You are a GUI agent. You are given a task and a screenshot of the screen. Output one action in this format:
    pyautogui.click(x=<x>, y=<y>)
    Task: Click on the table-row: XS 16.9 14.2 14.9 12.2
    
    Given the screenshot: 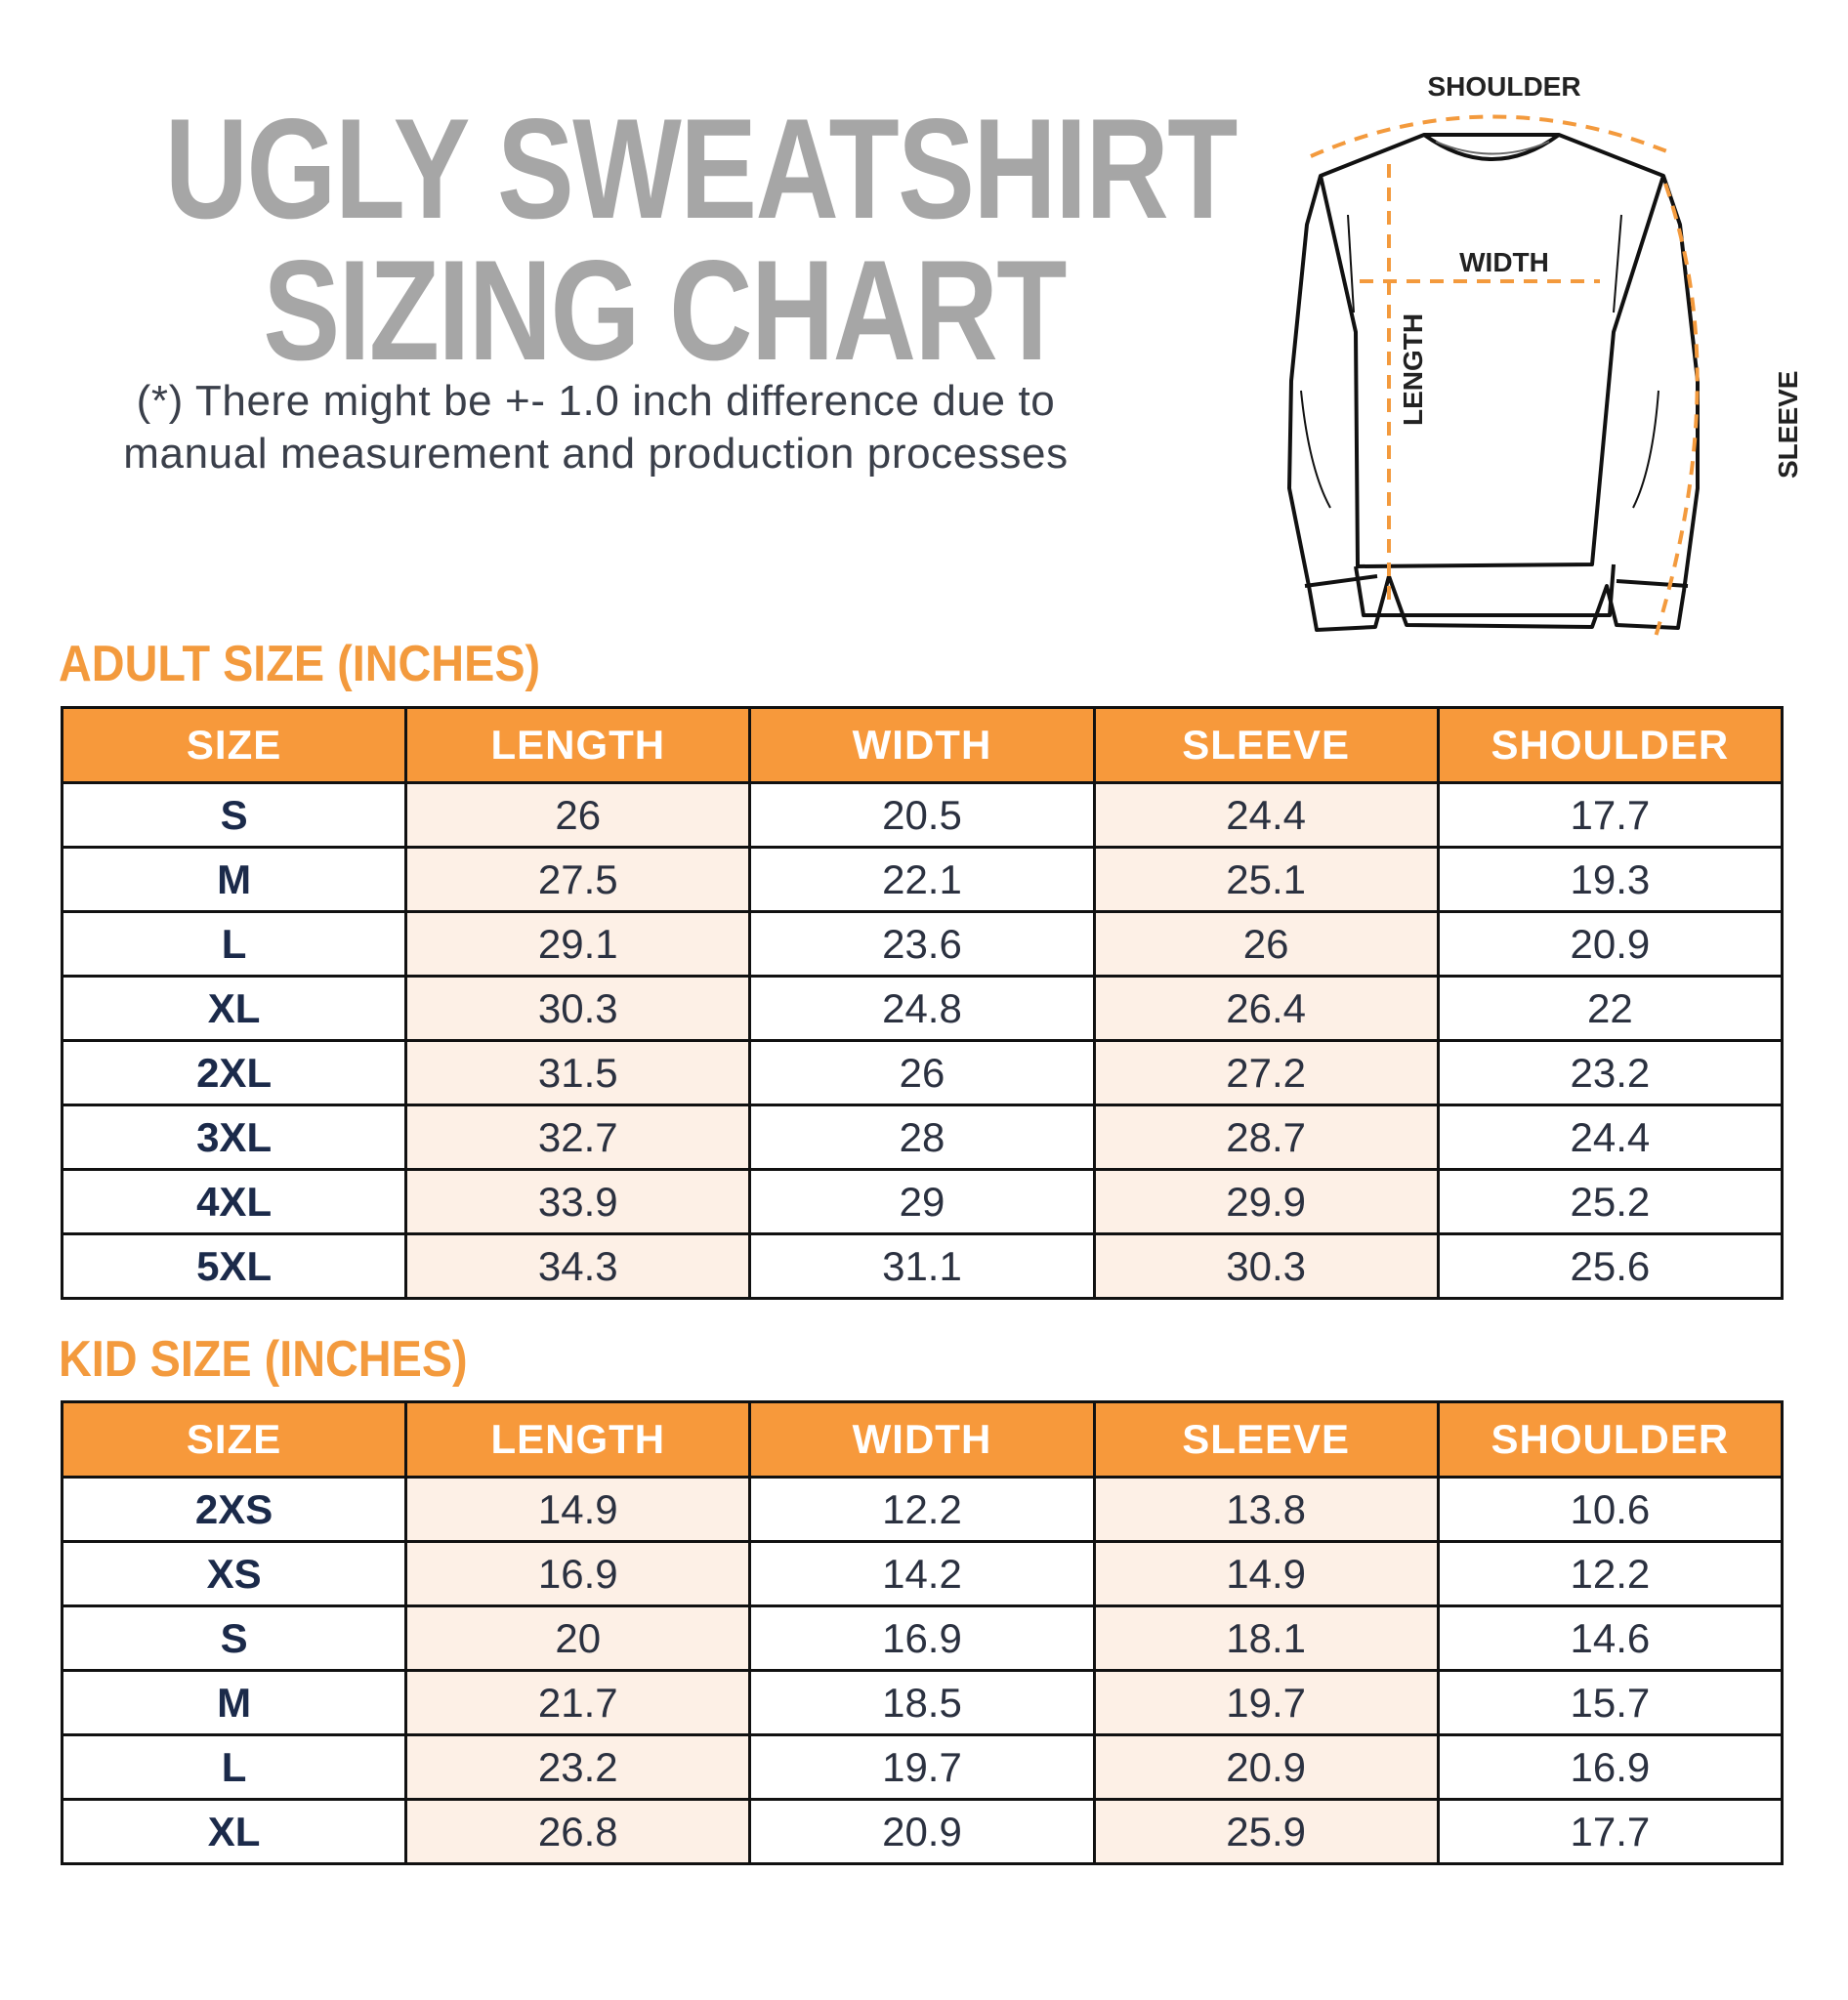 What is the action you would take?
    pyautogui.click(x=922, y=1574)
    